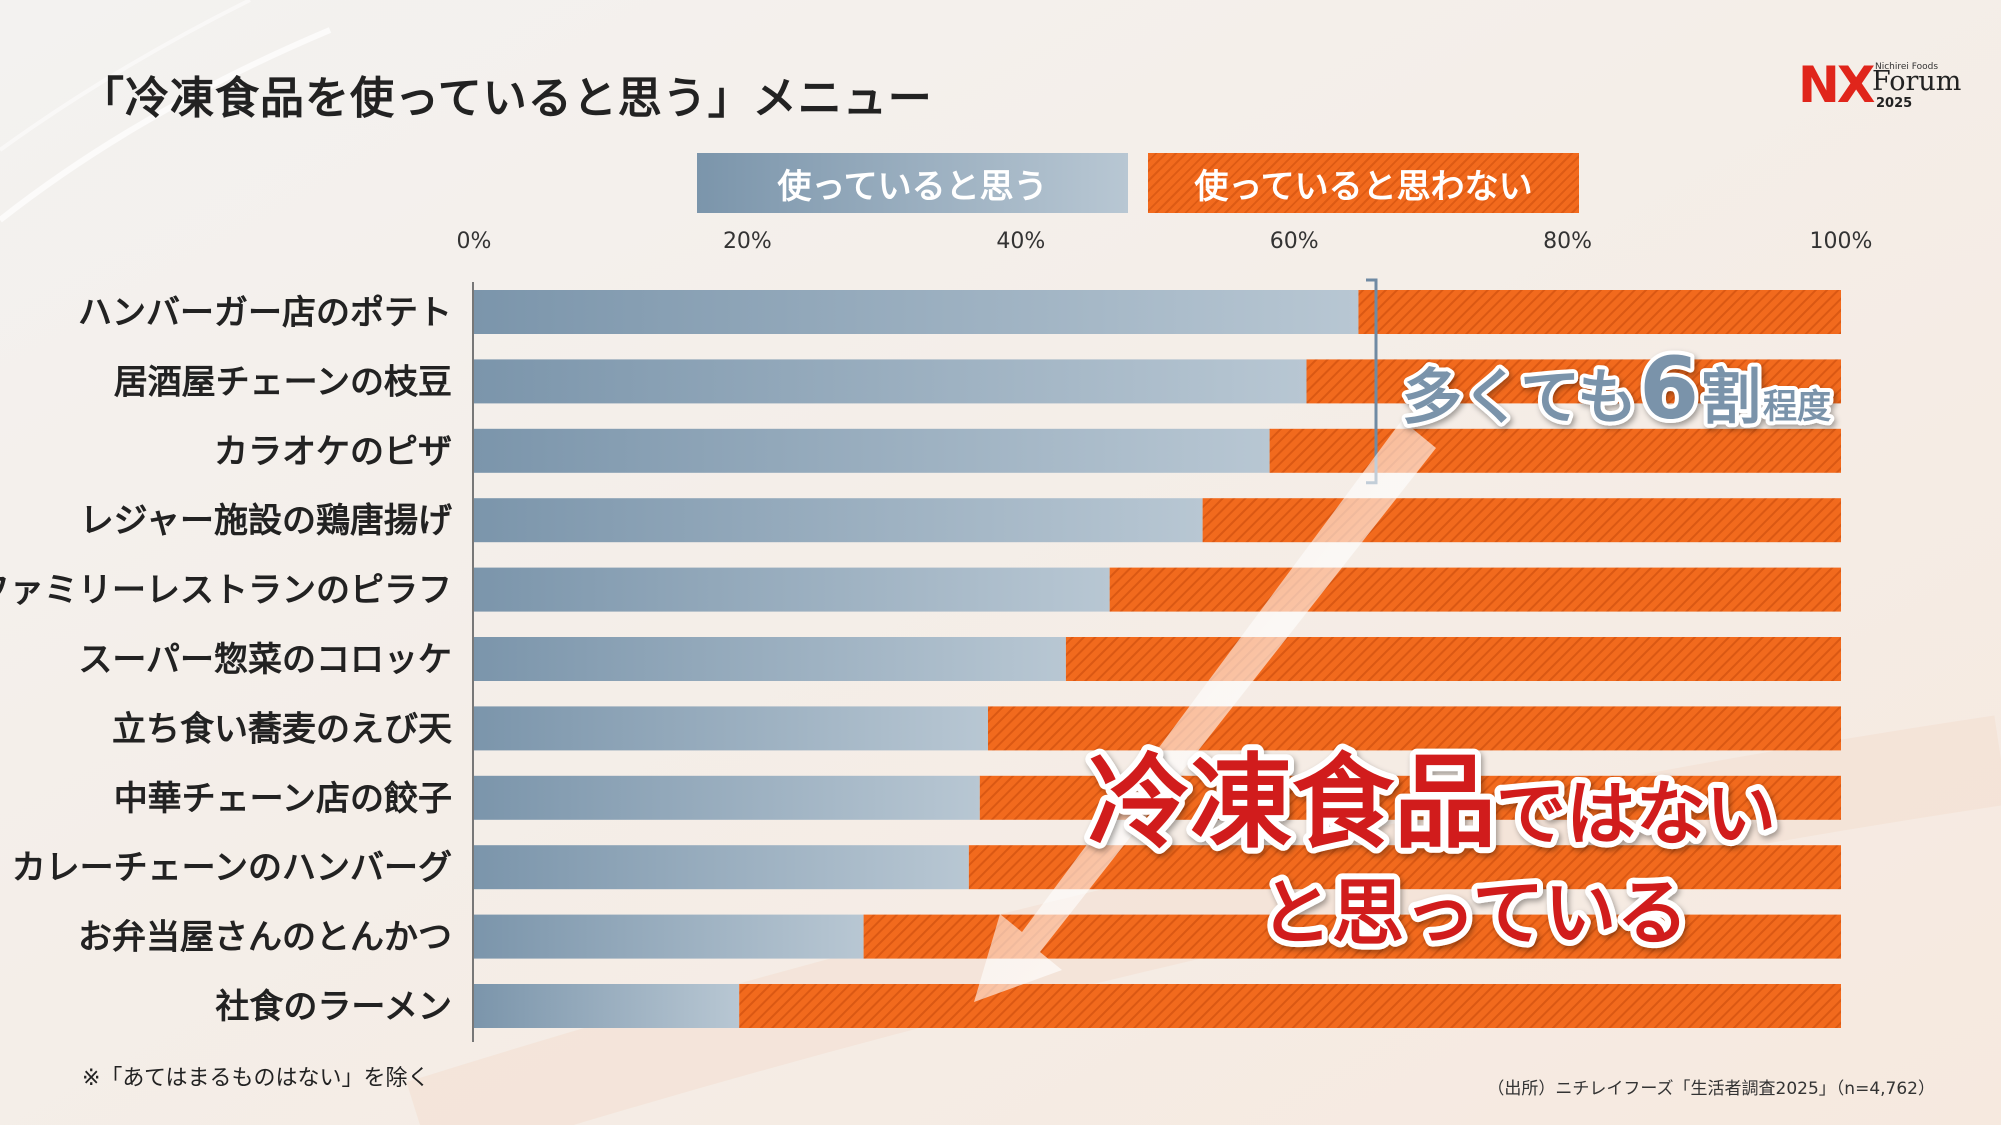 The width and height of the screenshot is (2001, 1125). I want to click on category-label: レジャー施設の鶏唐揚げ, so click(266, 521).